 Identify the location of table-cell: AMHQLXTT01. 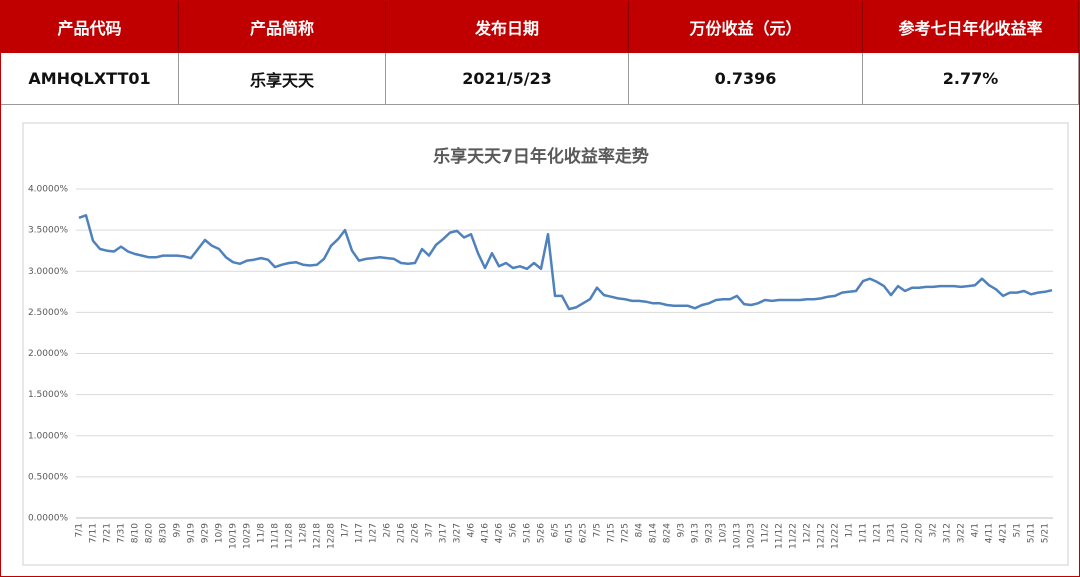
(90, 79).